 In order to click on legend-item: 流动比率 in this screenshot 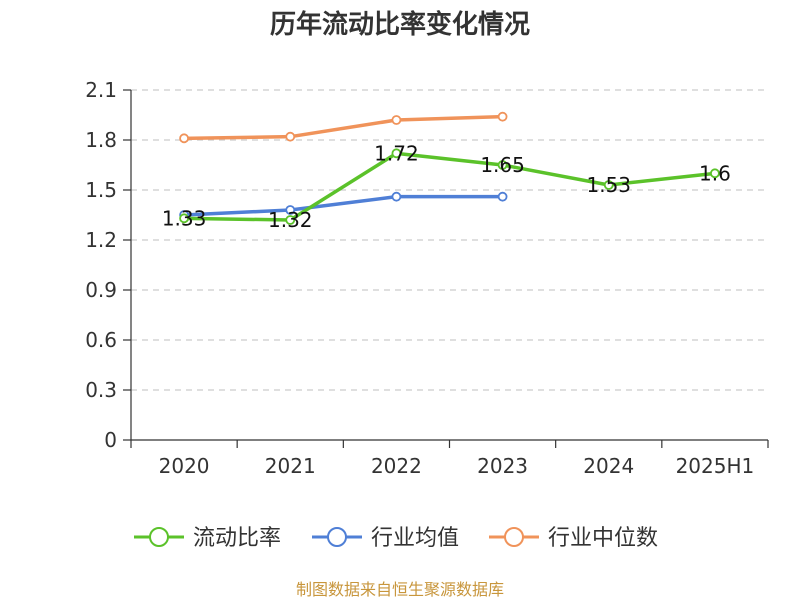, I will do `click(207, 538)`.